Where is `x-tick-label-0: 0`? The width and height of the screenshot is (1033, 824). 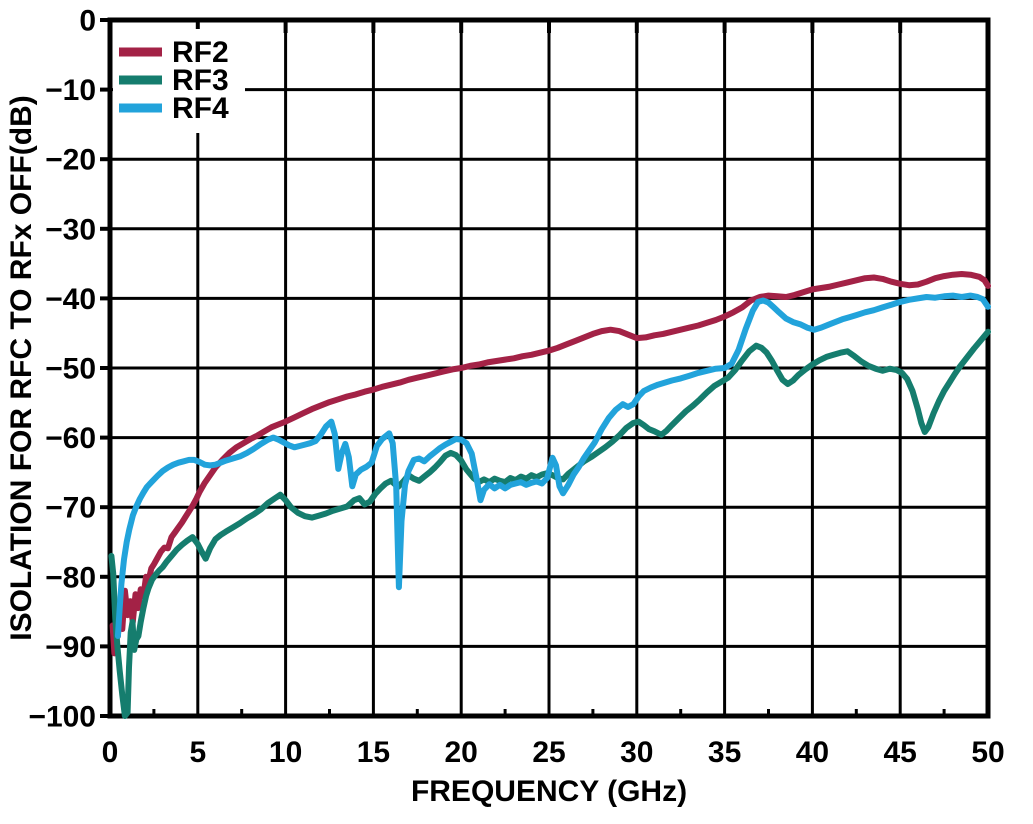
x-tick-label-0: 0 is located at coordinates (110, 752).